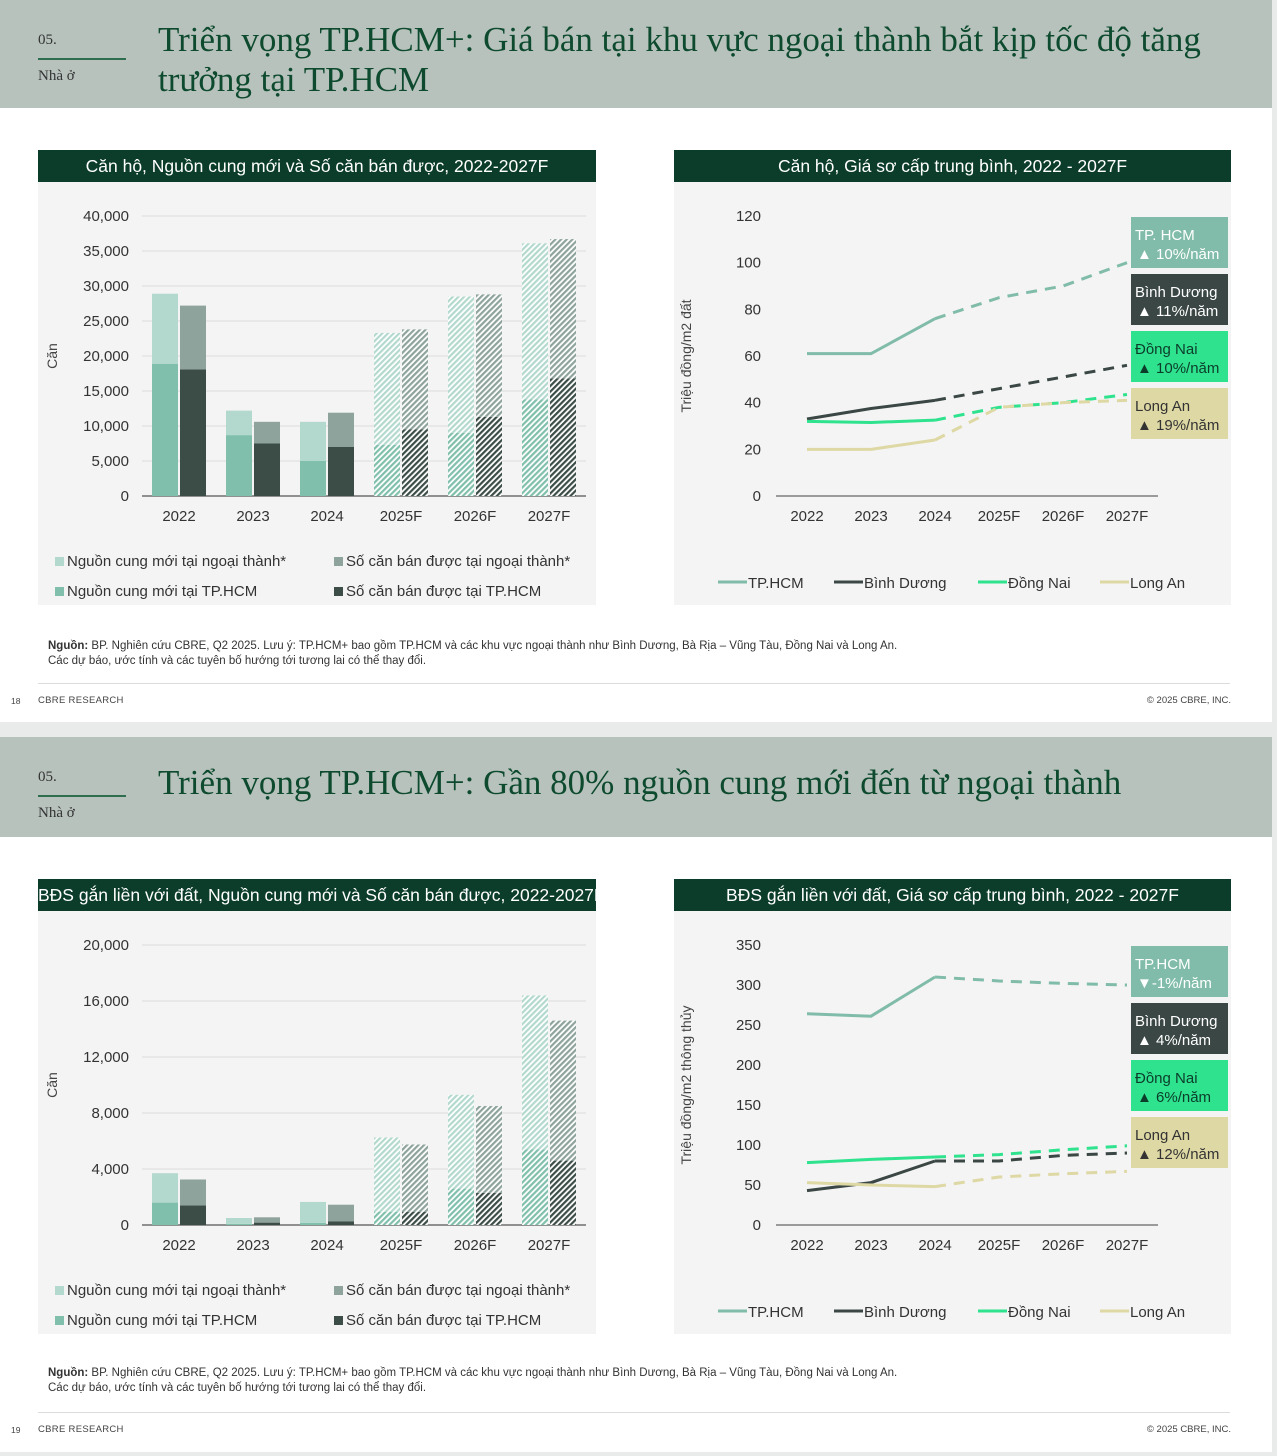  Describe the element at coordinates (52, 356) in the screenshot. I see `y-axis-title: Căn` at that location.